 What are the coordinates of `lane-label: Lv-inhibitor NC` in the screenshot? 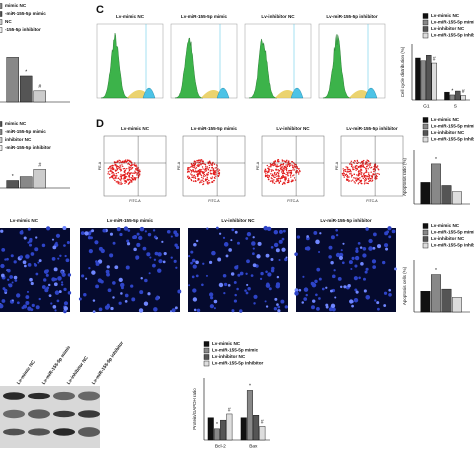 It's located at (78, 370).